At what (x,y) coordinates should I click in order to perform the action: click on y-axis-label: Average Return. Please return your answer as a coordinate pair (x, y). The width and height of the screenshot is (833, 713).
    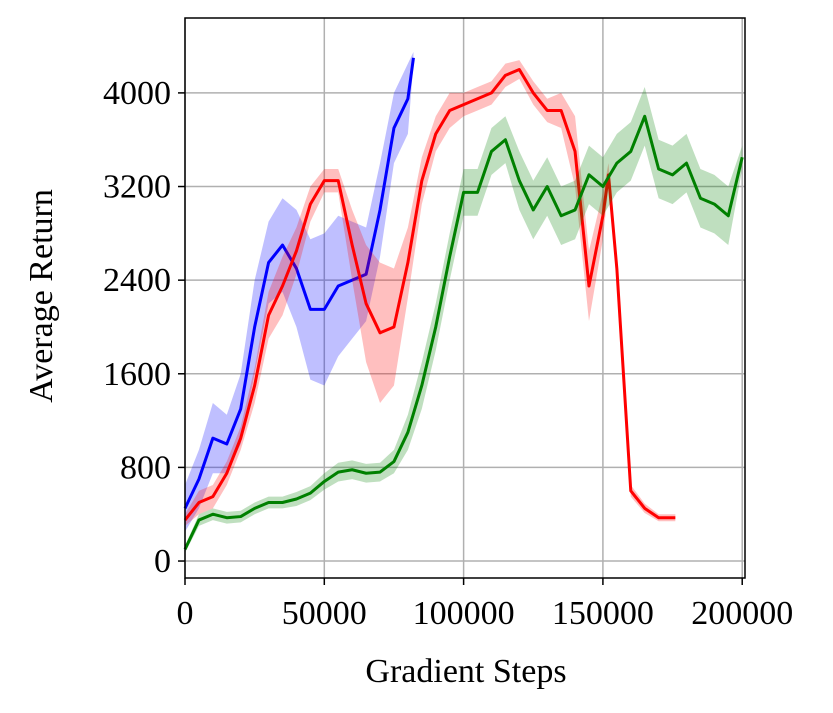
    Looking at the image, I should click on (41, 296).